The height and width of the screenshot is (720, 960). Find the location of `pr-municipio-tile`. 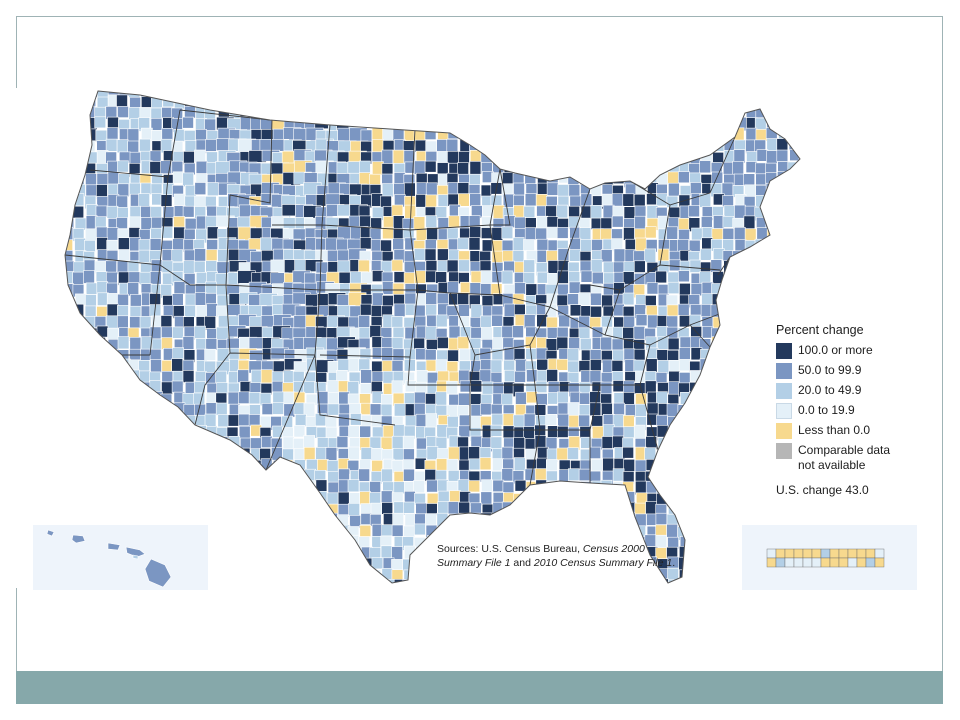

pr-municipio-tile is located at coordinates (816, 553).